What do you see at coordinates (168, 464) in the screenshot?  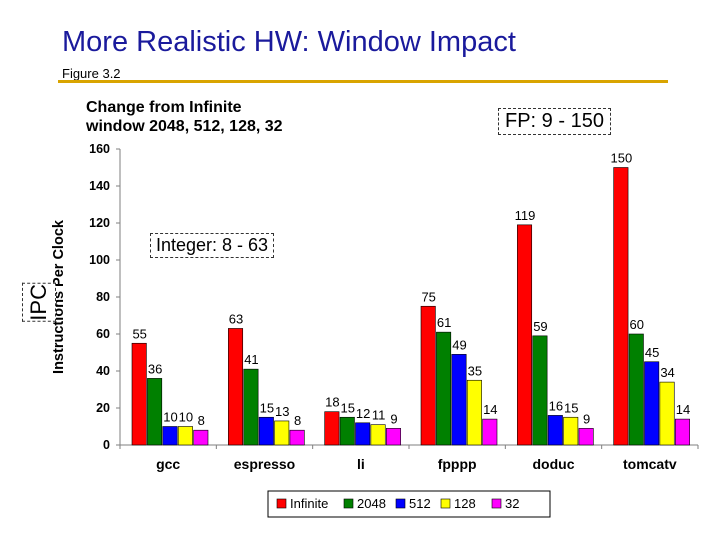 I see `x-category-label: gcc` at bounding box center [168, 464].